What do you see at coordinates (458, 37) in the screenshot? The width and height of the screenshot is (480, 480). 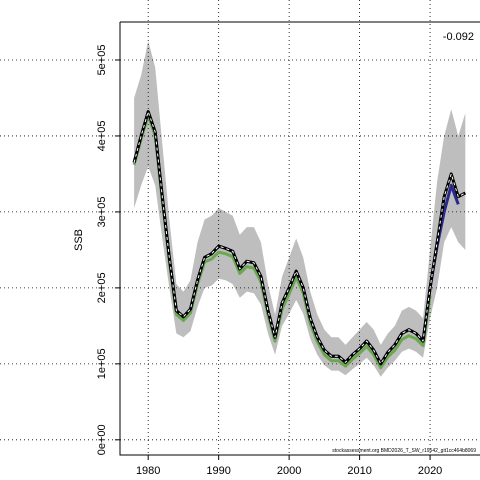 I see `annotation: -0.092` at bounding box center [458, 37].